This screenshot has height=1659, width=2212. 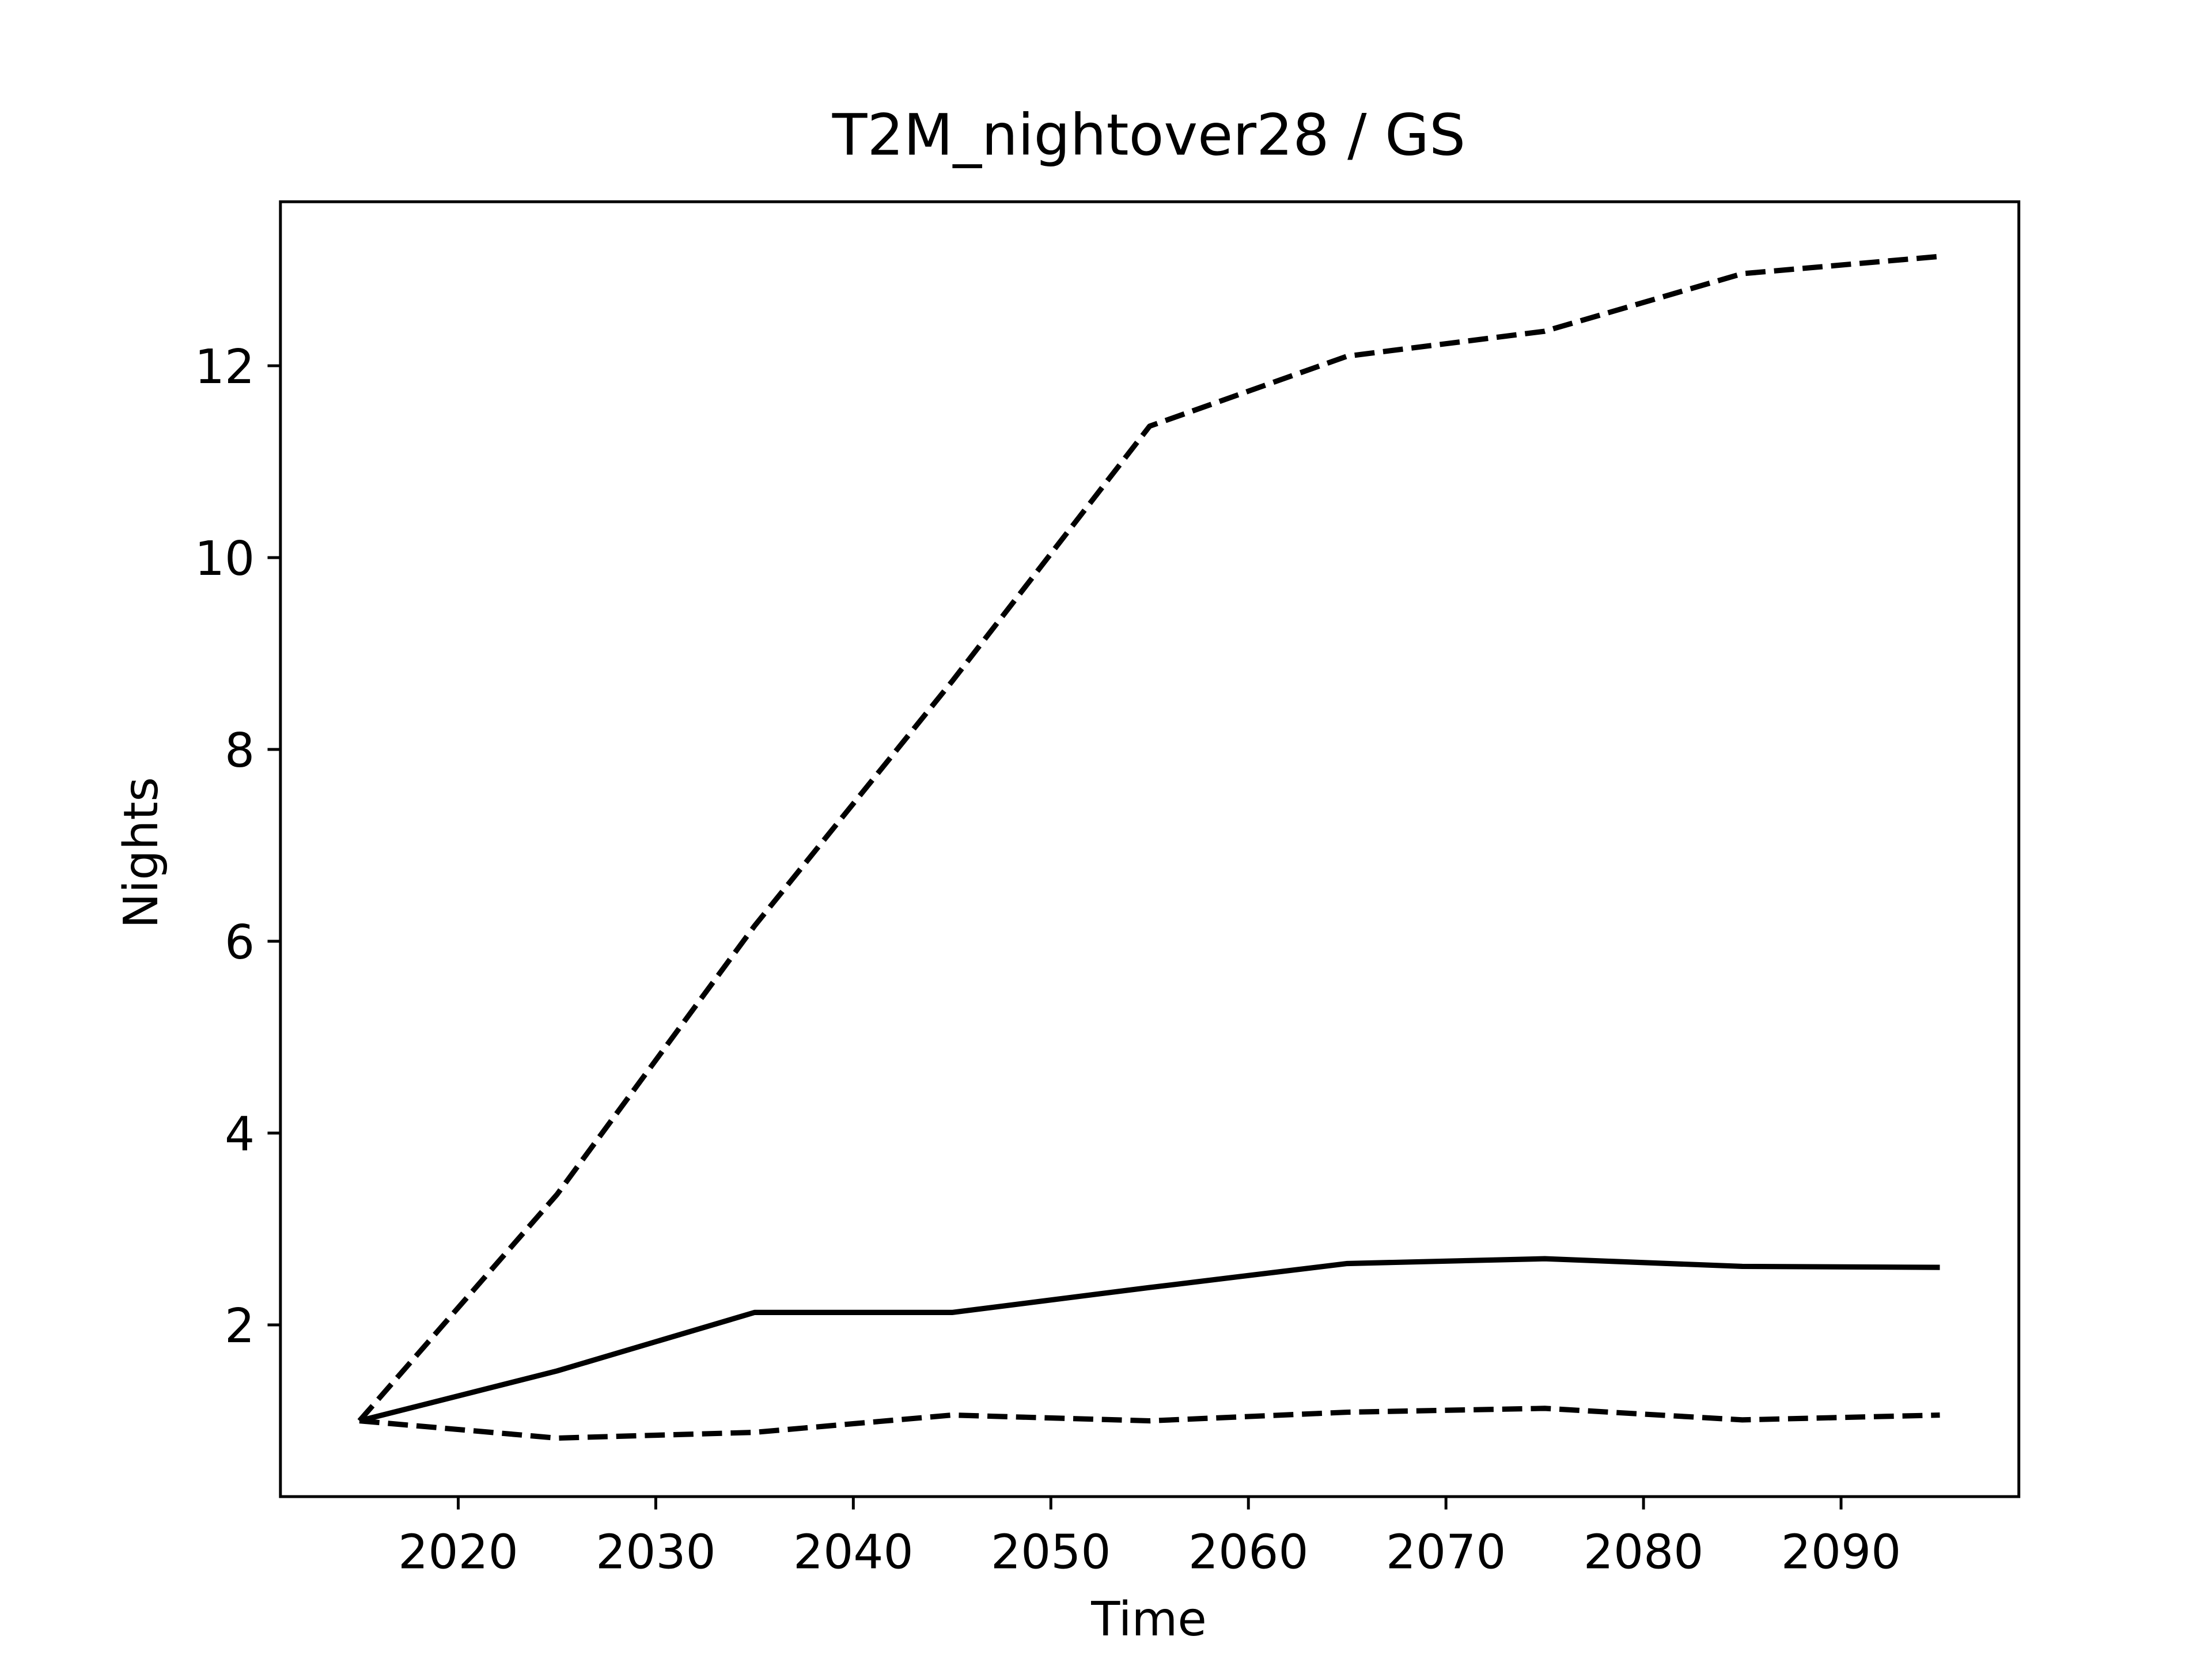 What do you see at coordinates (1446, 1552) in the screenshot?
I see `x-tick-label: 2070` at bounding box center [1446, 1552].